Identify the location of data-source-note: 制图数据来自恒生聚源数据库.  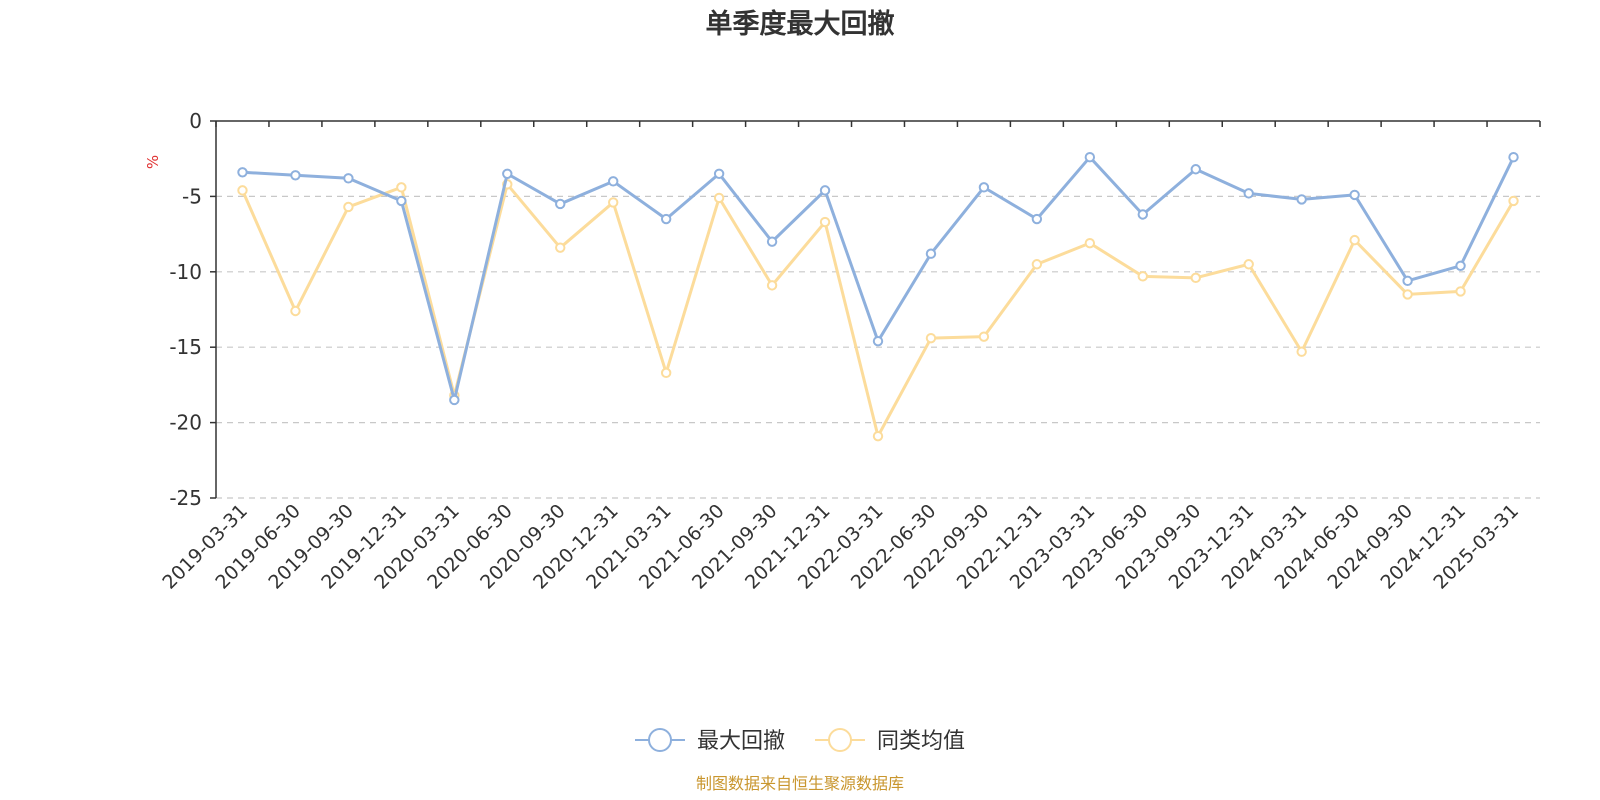
(800, 783).